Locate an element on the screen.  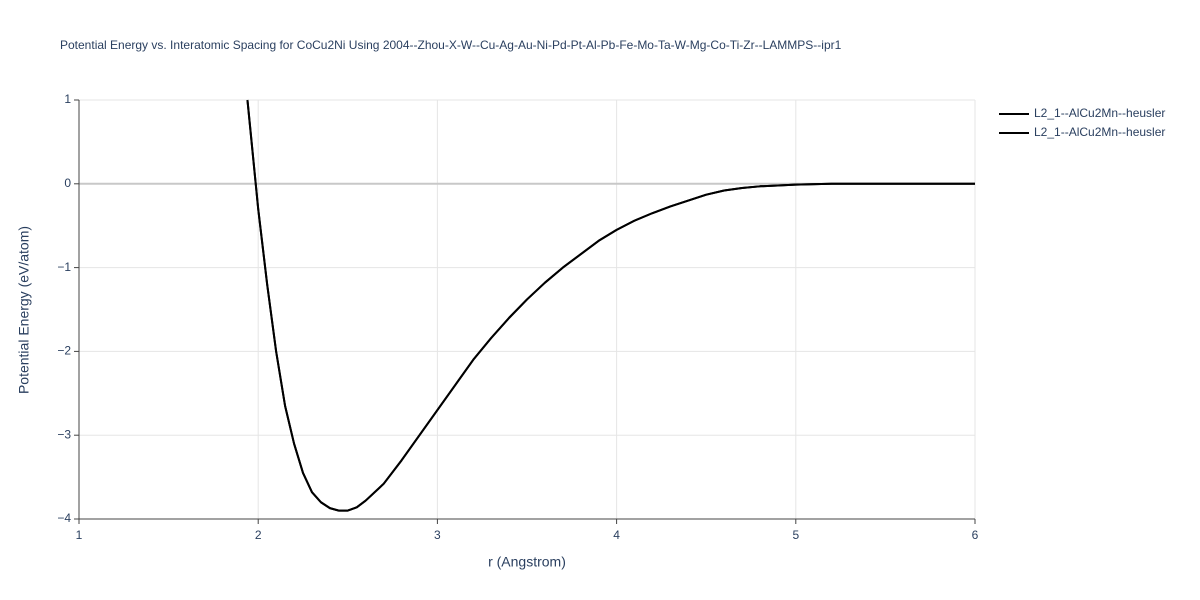
x-tick-label: 6 is located at coordinates (975, 535).